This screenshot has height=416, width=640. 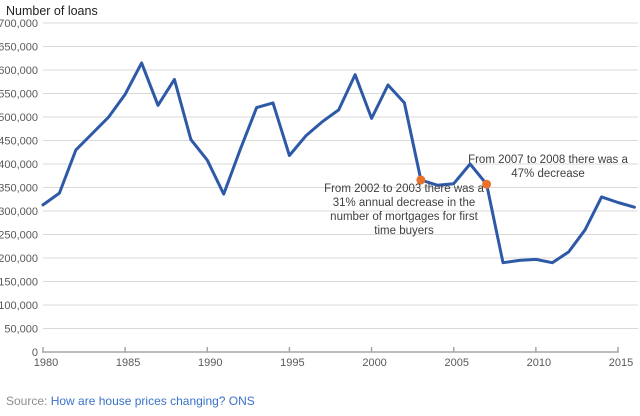 What do you see at coordinates (35, 353) in the screenshot?
I see `y-axis-tick-label: 0` at bounding box center [35, 353].